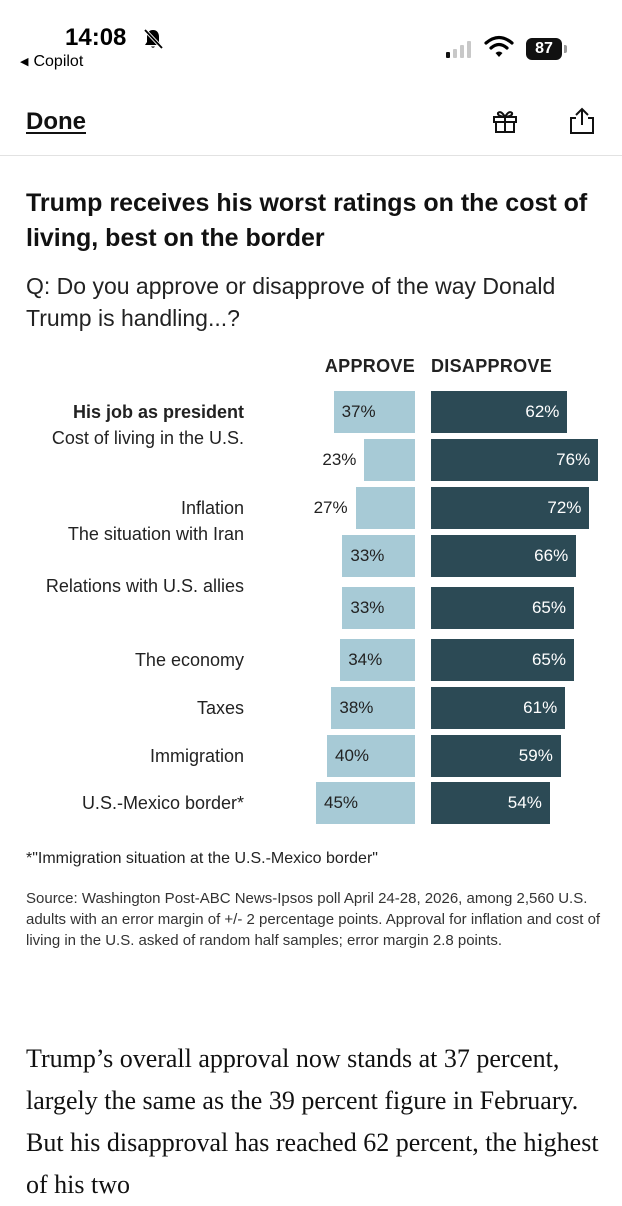  What do you see at coordinates (492, 366) in the screenshot?
I see `disapprove-column-header: DISAPPROVE` at bounding box center [492, 366].